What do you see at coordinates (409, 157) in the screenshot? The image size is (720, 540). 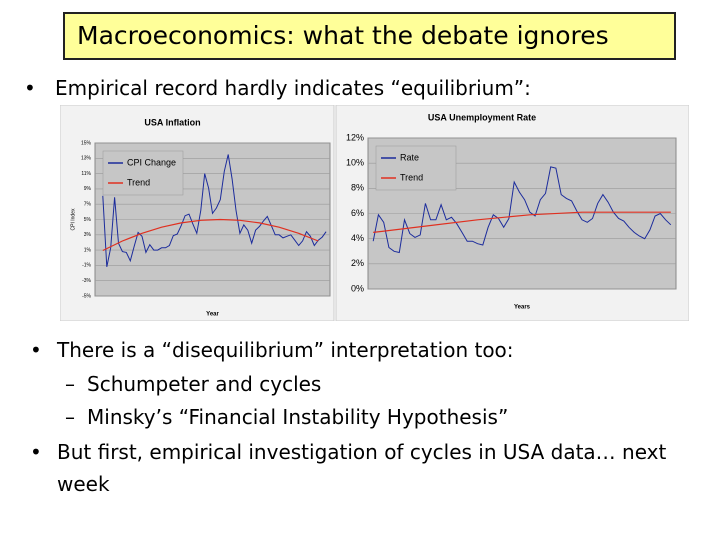 I see `legend-label: Rate` at bounding box center [409, 157].